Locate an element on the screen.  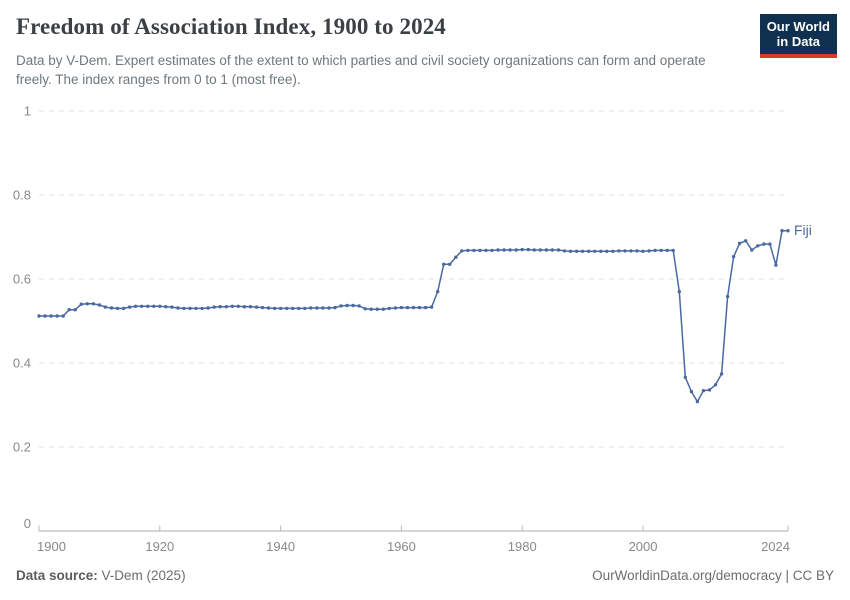
series-end-label: Fiji is located at coordinates (803, 230).